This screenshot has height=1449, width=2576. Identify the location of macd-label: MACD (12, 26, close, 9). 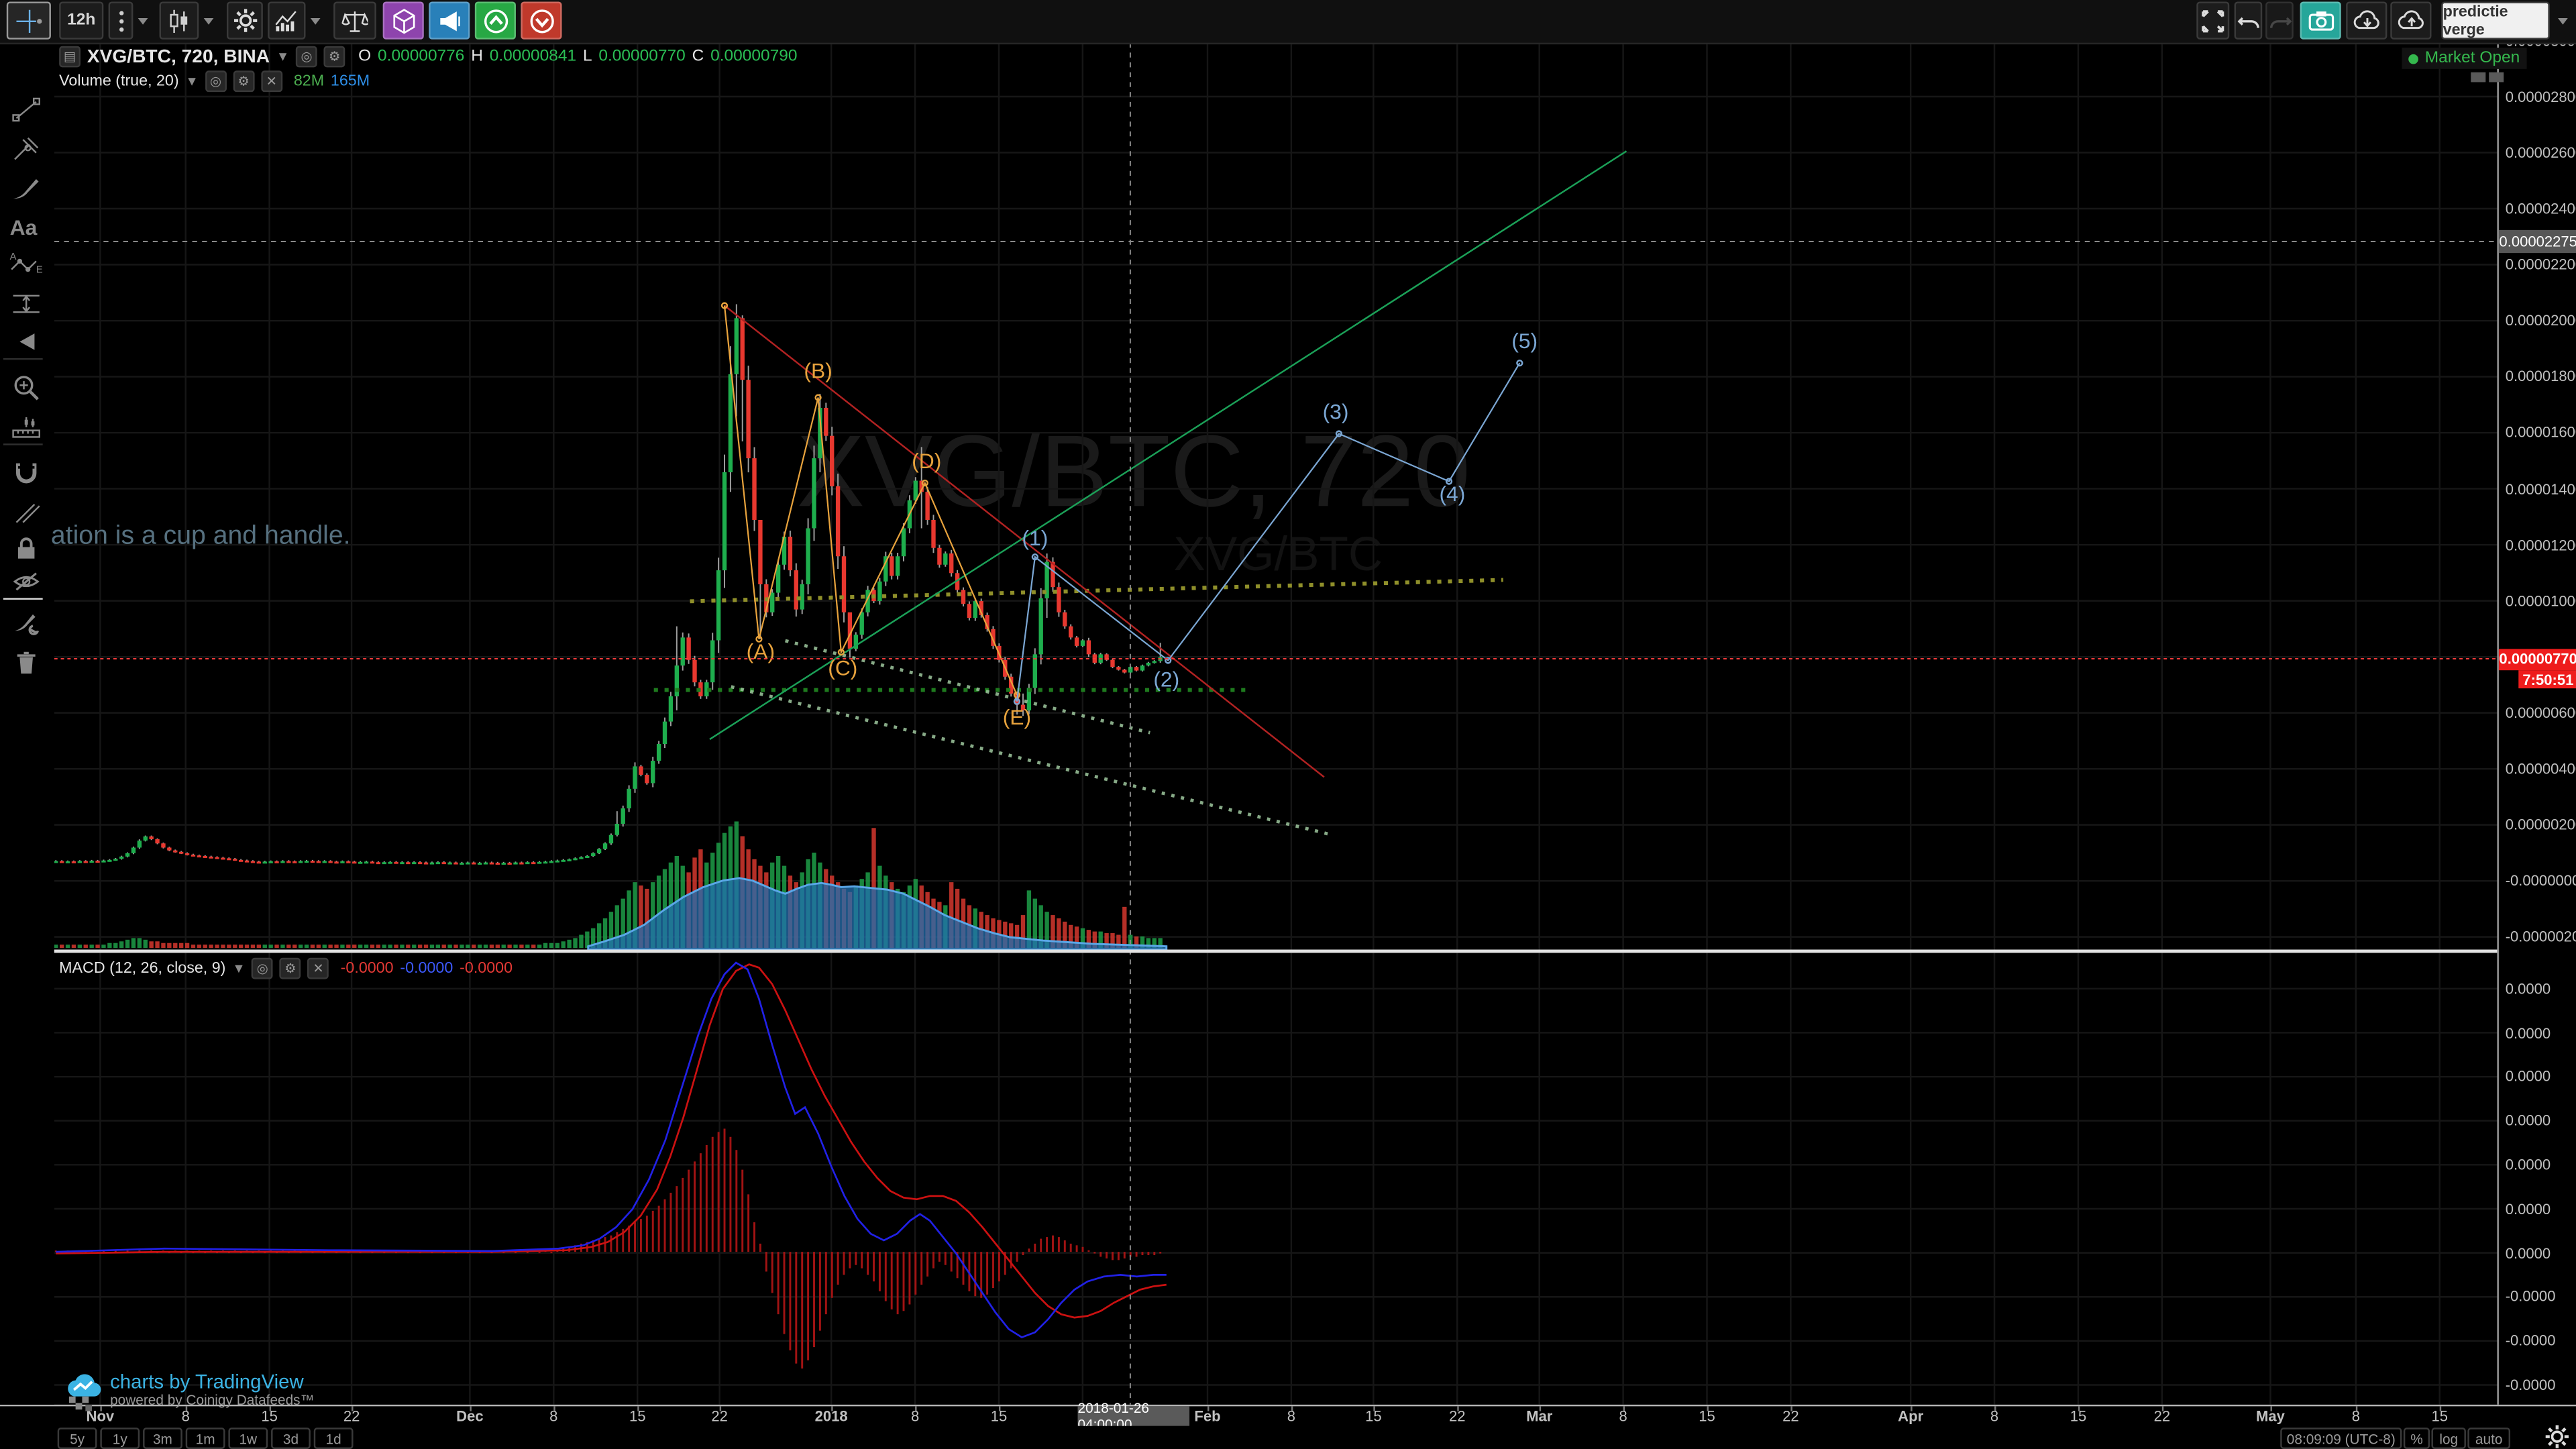
(142, 968).